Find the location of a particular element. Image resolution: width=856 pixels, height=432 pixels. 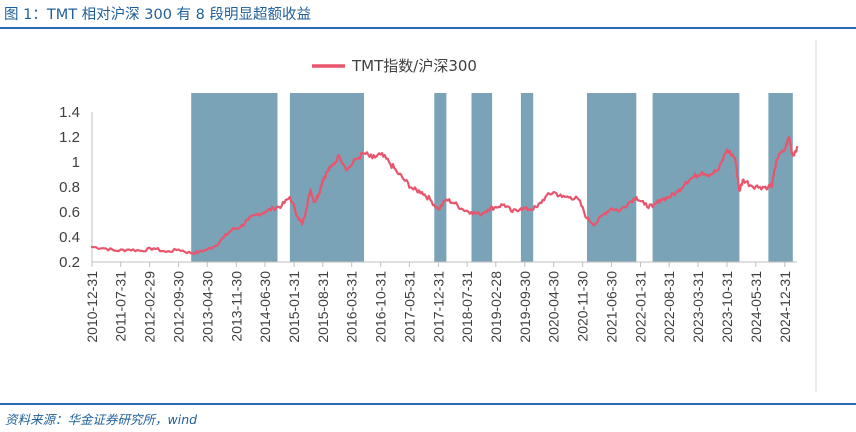

top-rule is located at coordinates (428, 28).